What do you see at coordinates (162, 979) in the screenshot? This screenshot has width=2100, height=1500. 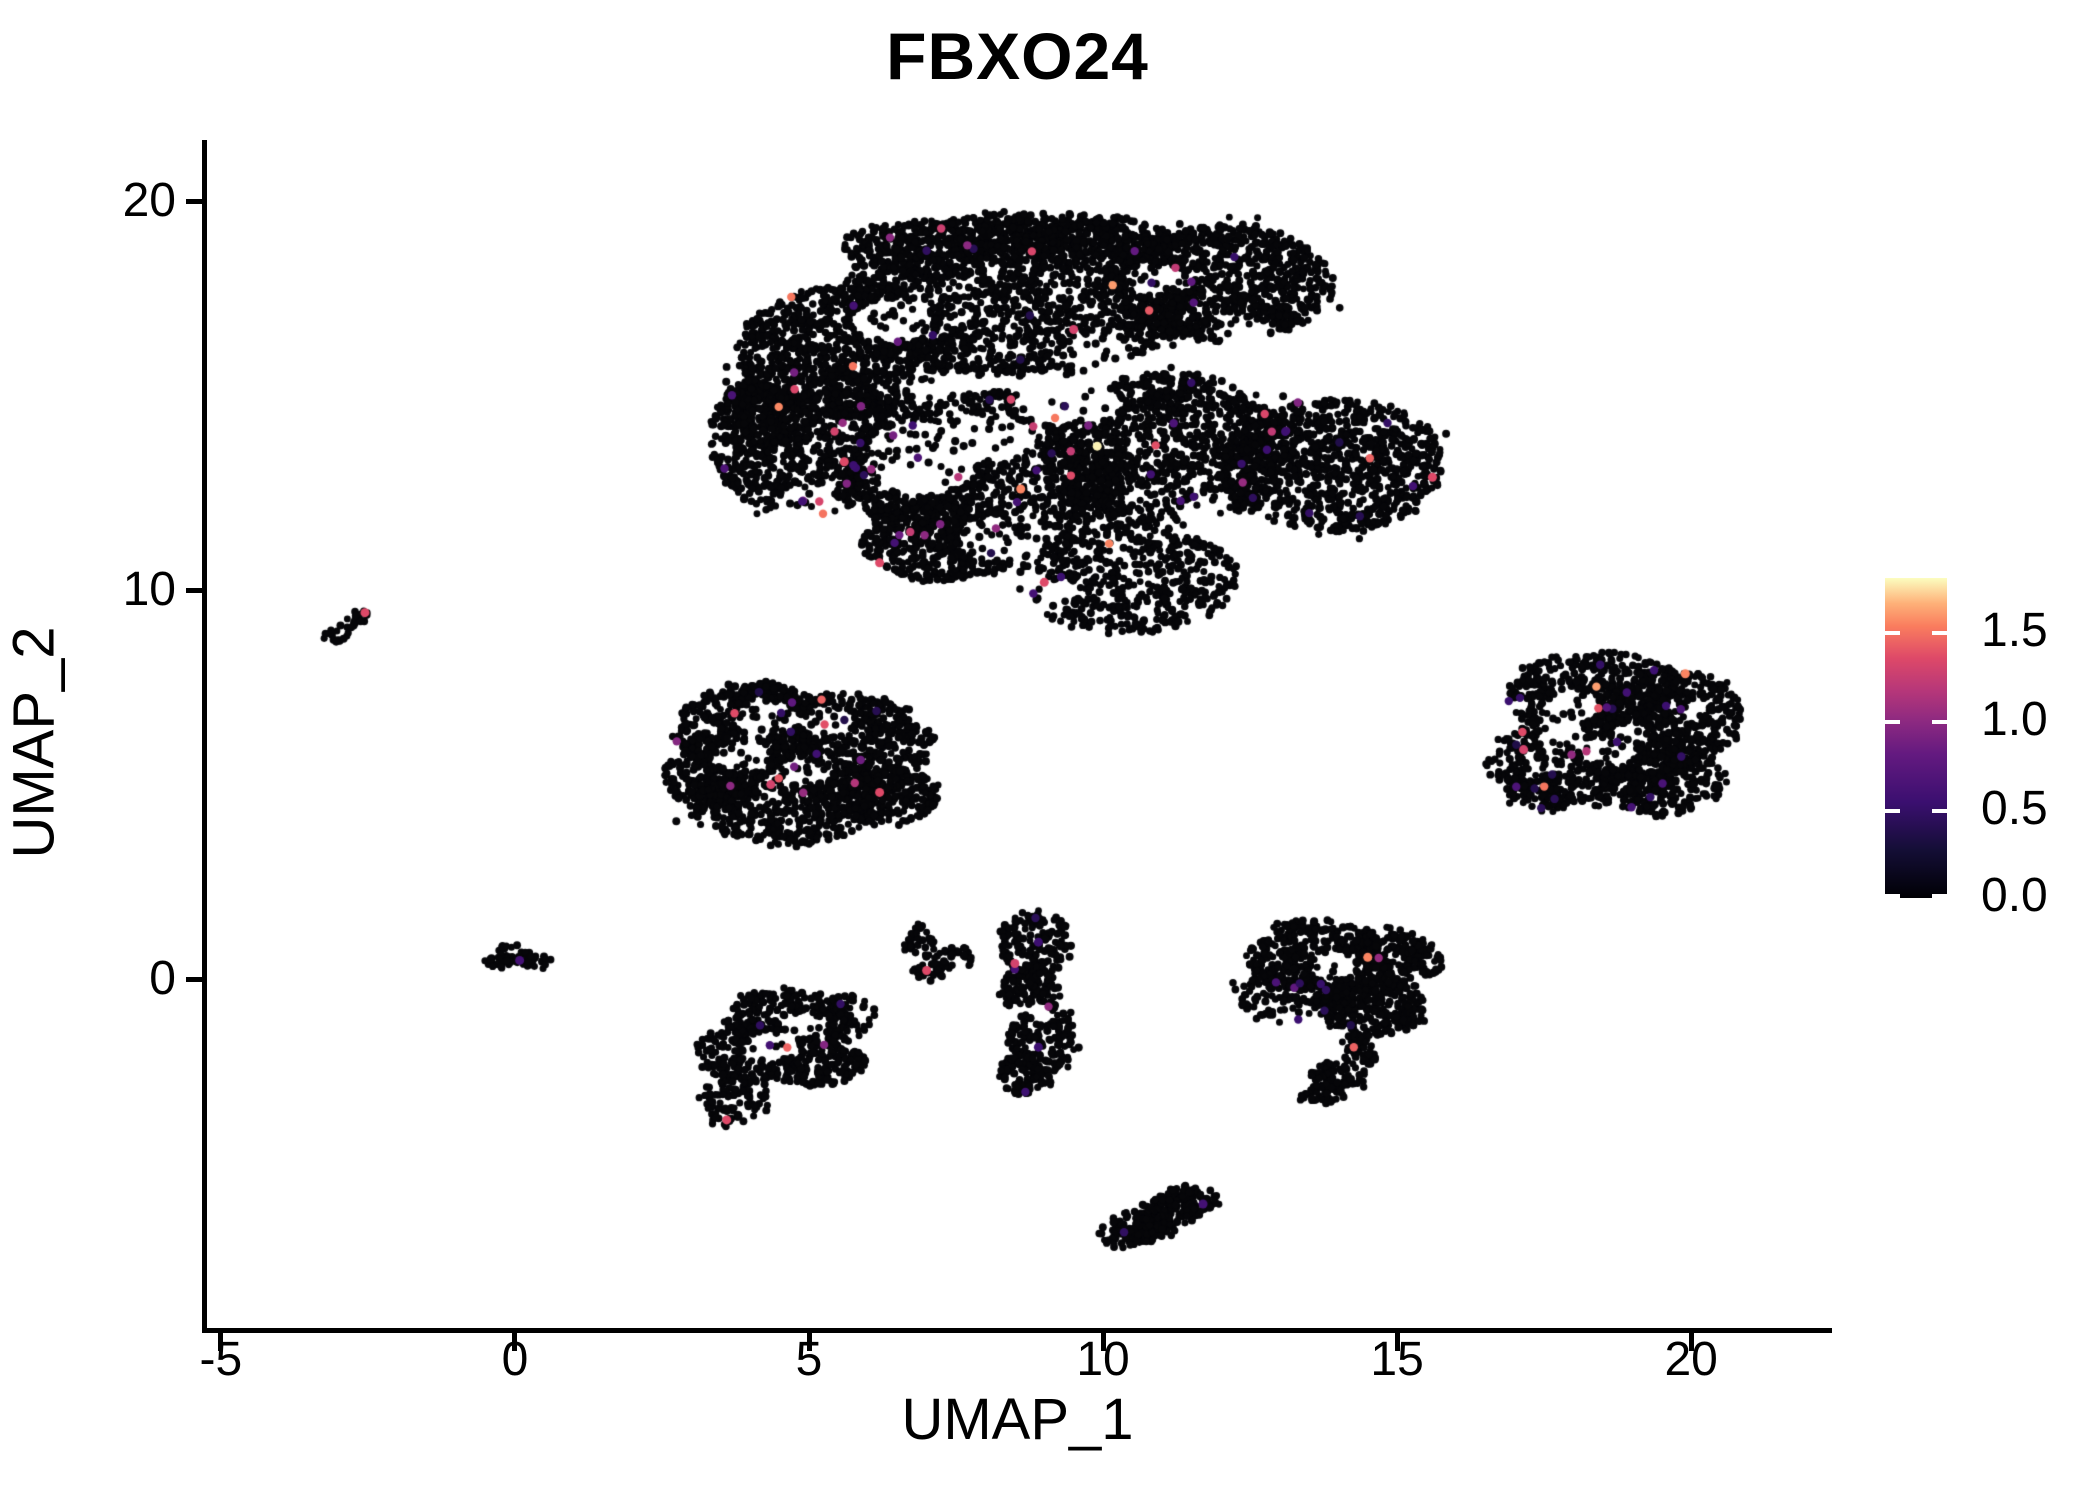 I see `y-axis-tick-label: 0` at bounding box center [162, 979].